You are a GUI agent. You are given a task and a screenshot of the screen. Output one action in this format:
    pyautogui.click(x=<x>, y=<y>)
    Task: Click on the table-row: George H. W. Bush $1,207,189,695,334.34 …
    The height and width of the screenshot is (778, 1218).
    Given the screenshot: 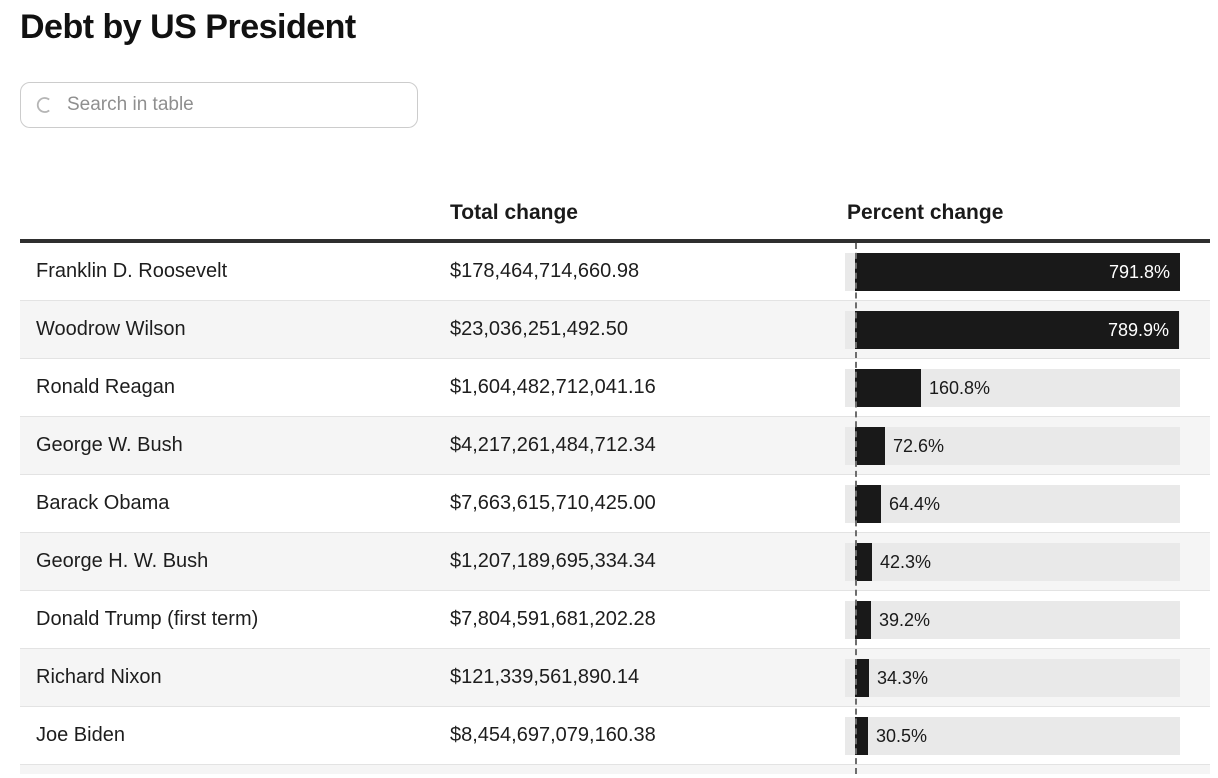 What is the action you would take?
    pyautogui.click(x=615, y=562)
    